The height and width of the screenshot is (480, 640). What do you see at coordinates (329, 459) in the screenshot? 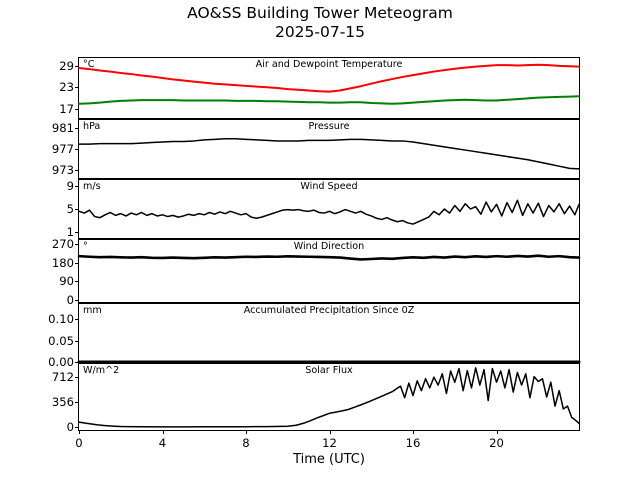
I see `x-axis-label: Time (UTC)` at bounding box center [329, 459].